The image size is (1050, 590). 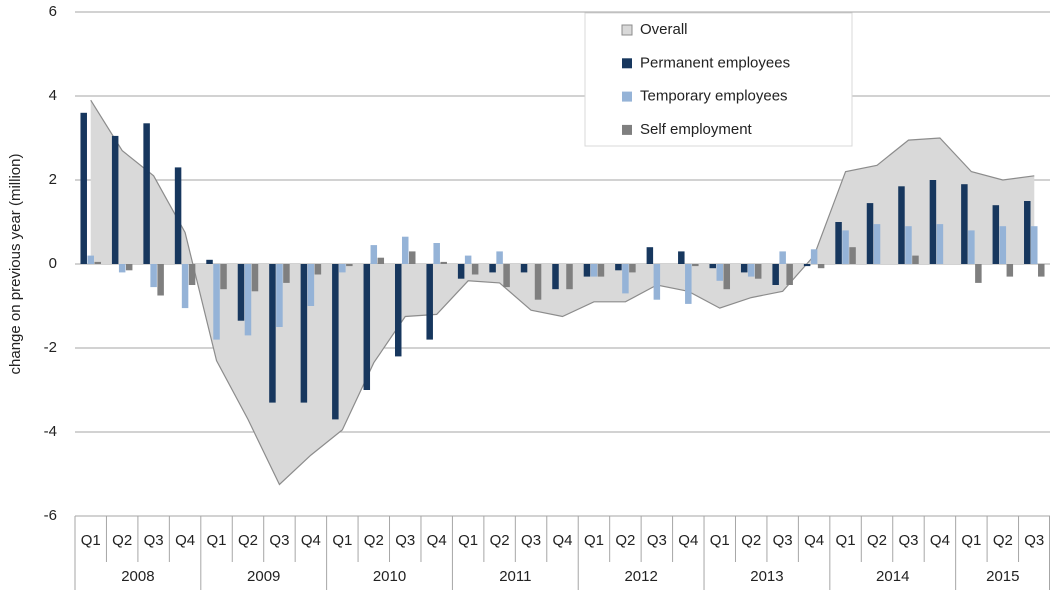 I want to click on y-tick-label: -2, so click(x=50, y=347).